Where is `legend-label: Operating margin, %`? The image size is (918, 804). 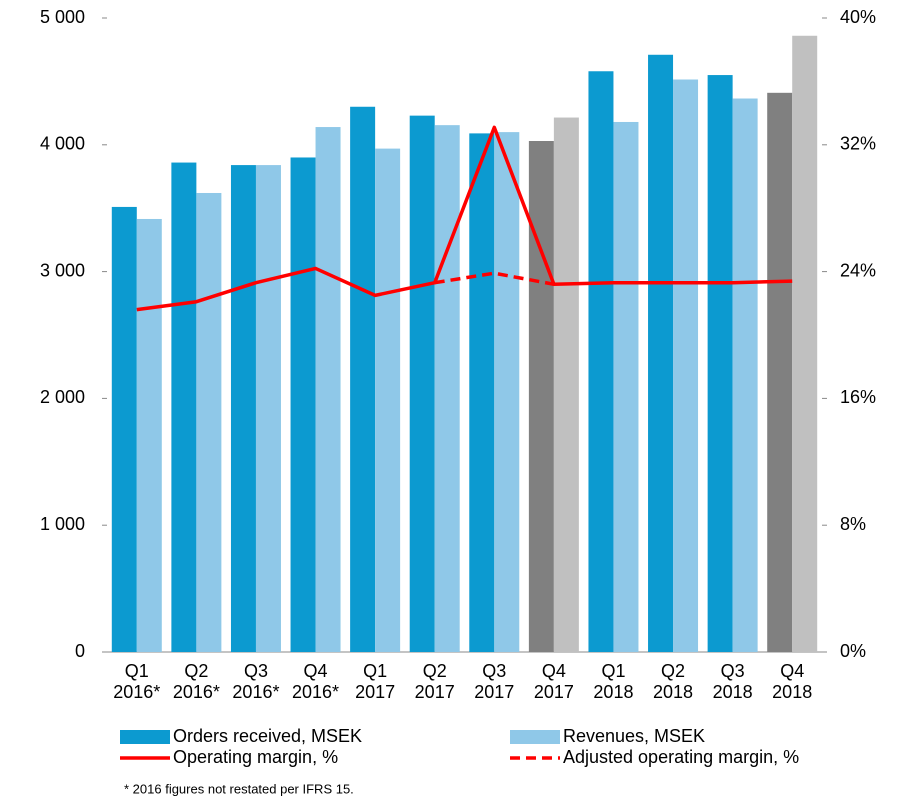 legend-label: Operating margin, % is located at coordinates (255, 757).